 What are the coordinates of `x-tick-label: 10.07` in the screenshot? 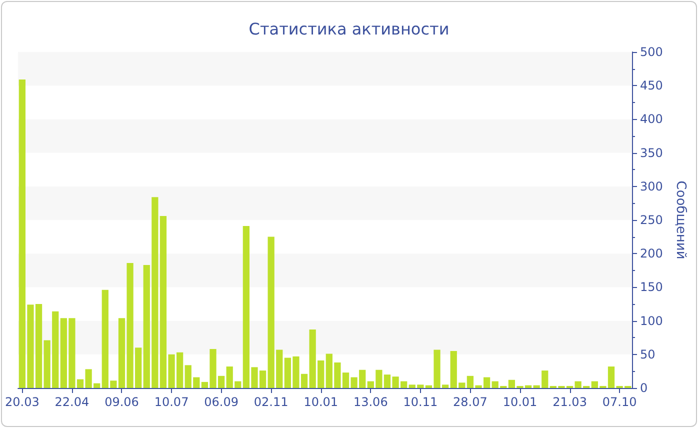 It's located at (171, 402).